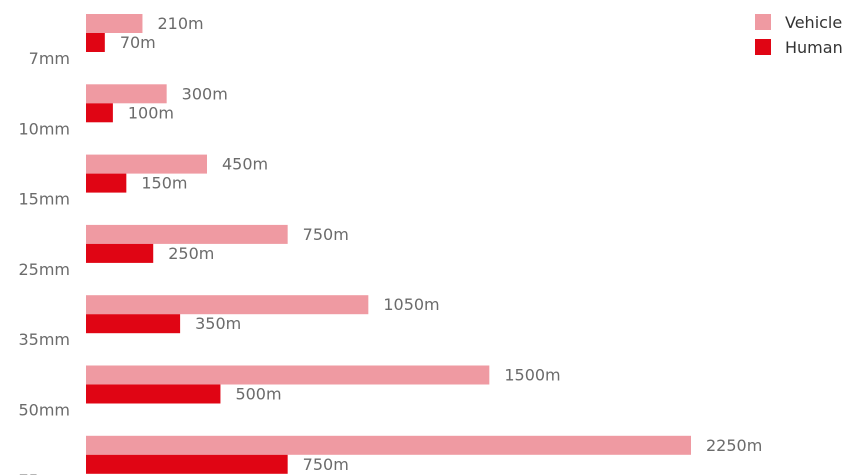  I want to click on bar-human-7mm, so click(95, 42).